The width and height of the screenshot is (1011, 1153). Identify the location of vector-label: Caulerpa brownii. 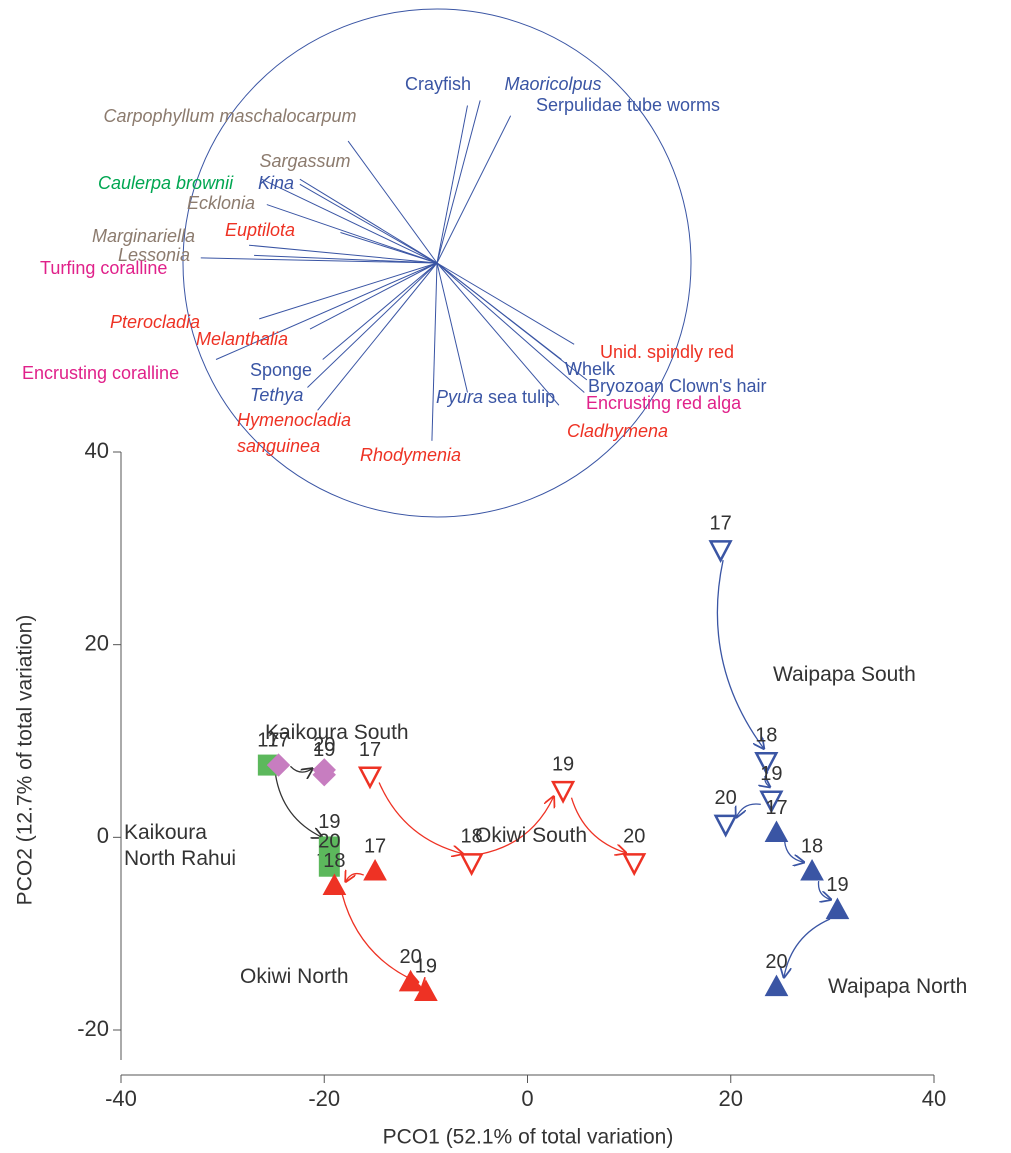
(166, 183).